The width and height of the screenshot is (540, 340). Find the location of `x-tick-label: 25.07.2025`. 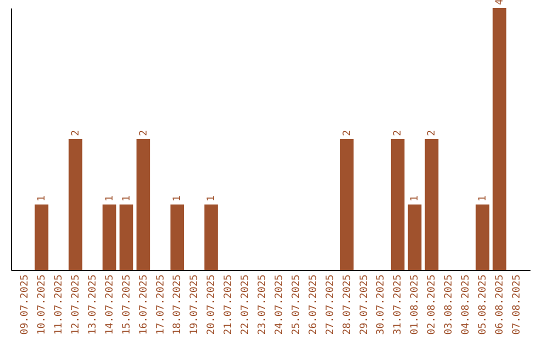

x-tick-label: 25.07.2025 is located at coordinates (296, 304).